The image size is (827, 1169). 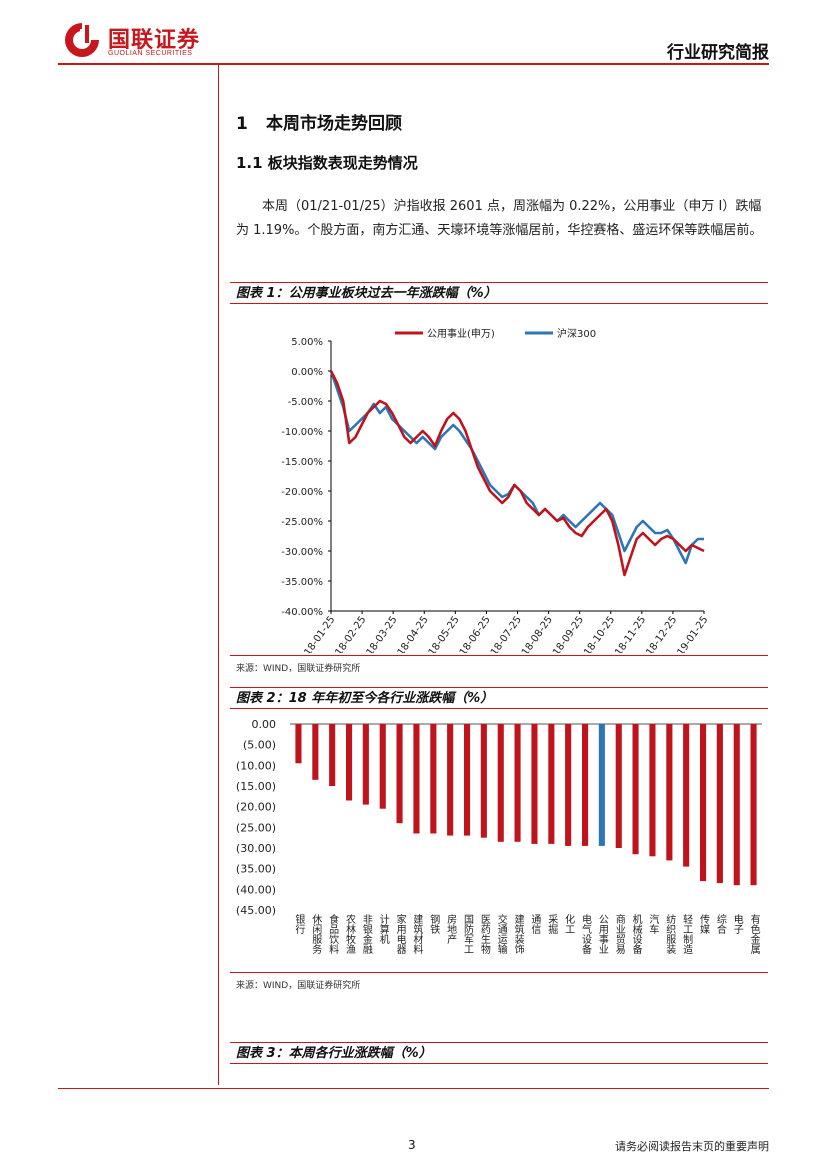 I want to click on x-tick-label: 交通运输, so click(x=501, y=934).